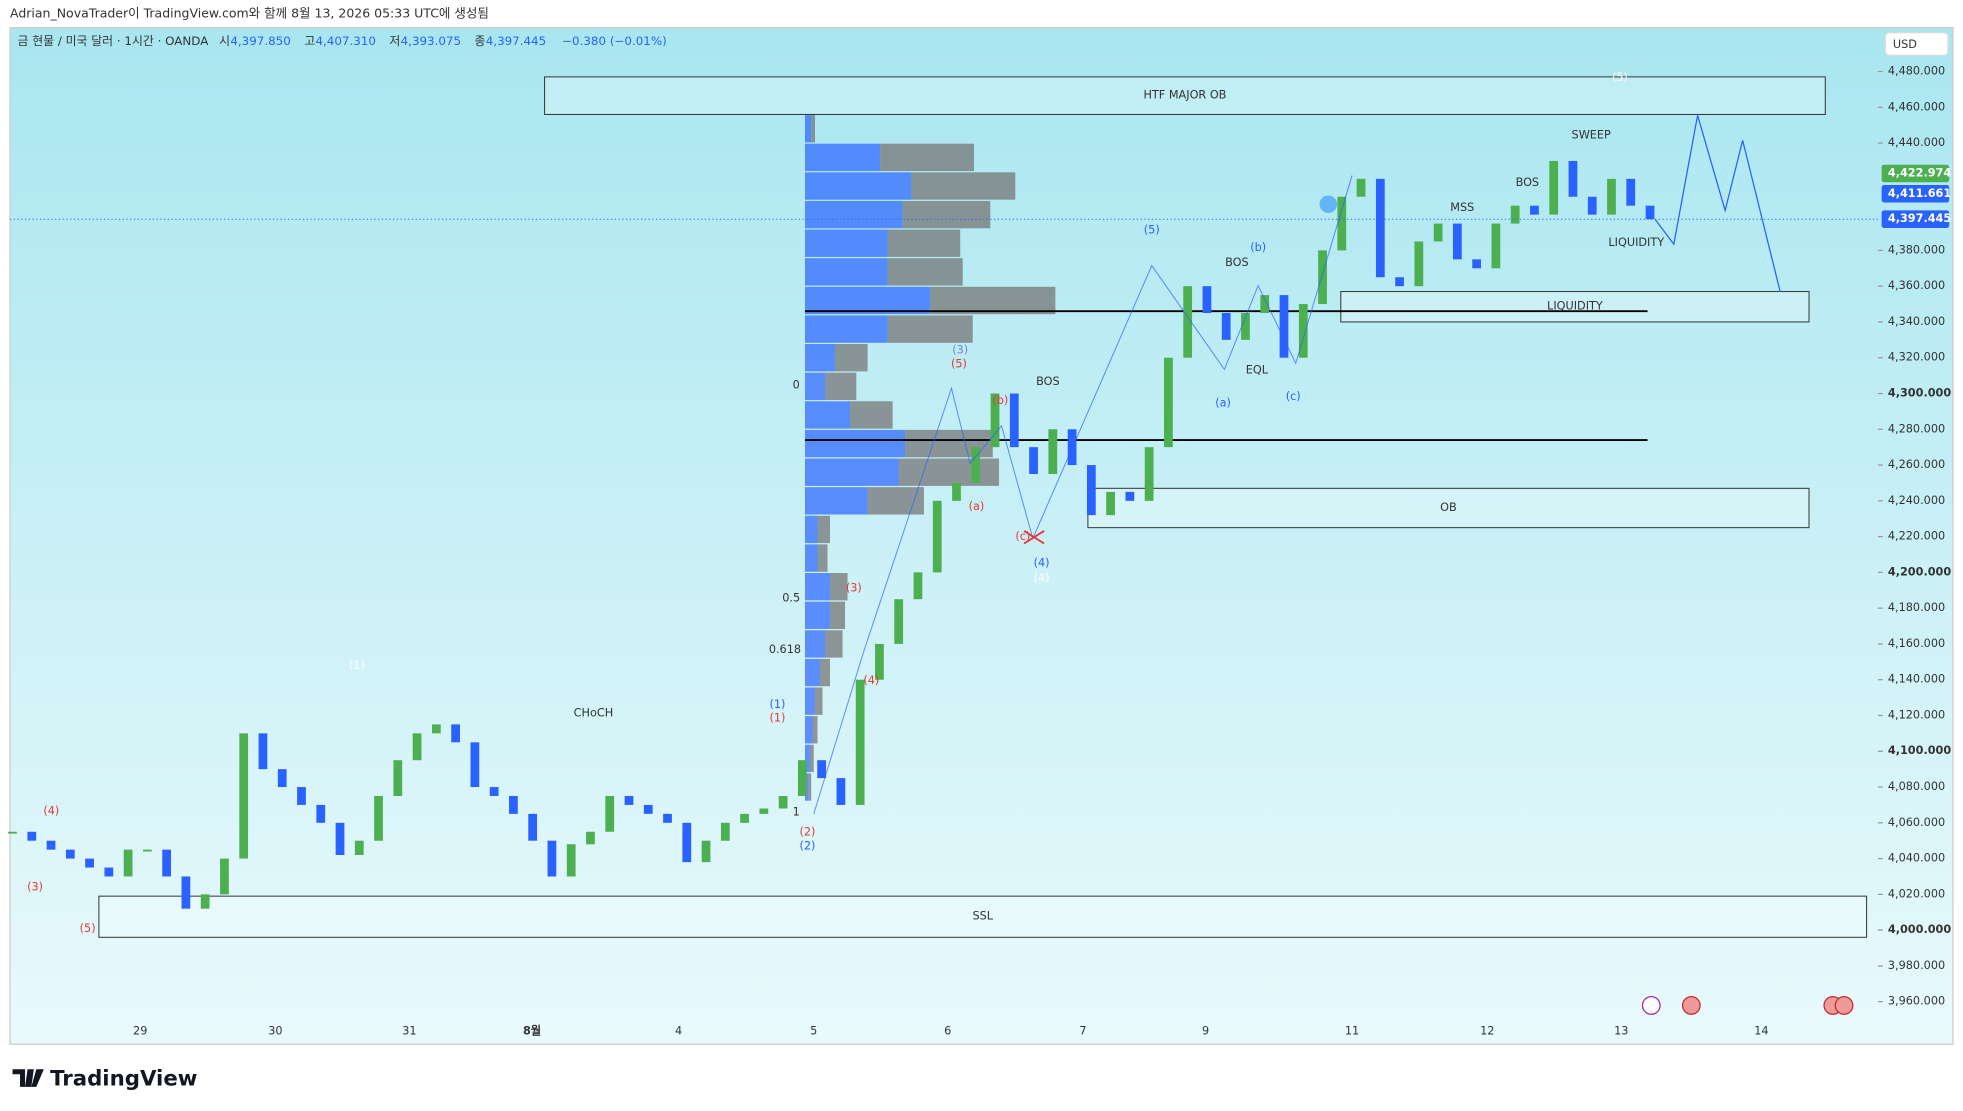 This screenshot has height=1111, width=1963. What do you see at coordinates (532, 1031) in the screenshot?
I see `x-tick-label: 8월` at bounding box center [532, 1031].